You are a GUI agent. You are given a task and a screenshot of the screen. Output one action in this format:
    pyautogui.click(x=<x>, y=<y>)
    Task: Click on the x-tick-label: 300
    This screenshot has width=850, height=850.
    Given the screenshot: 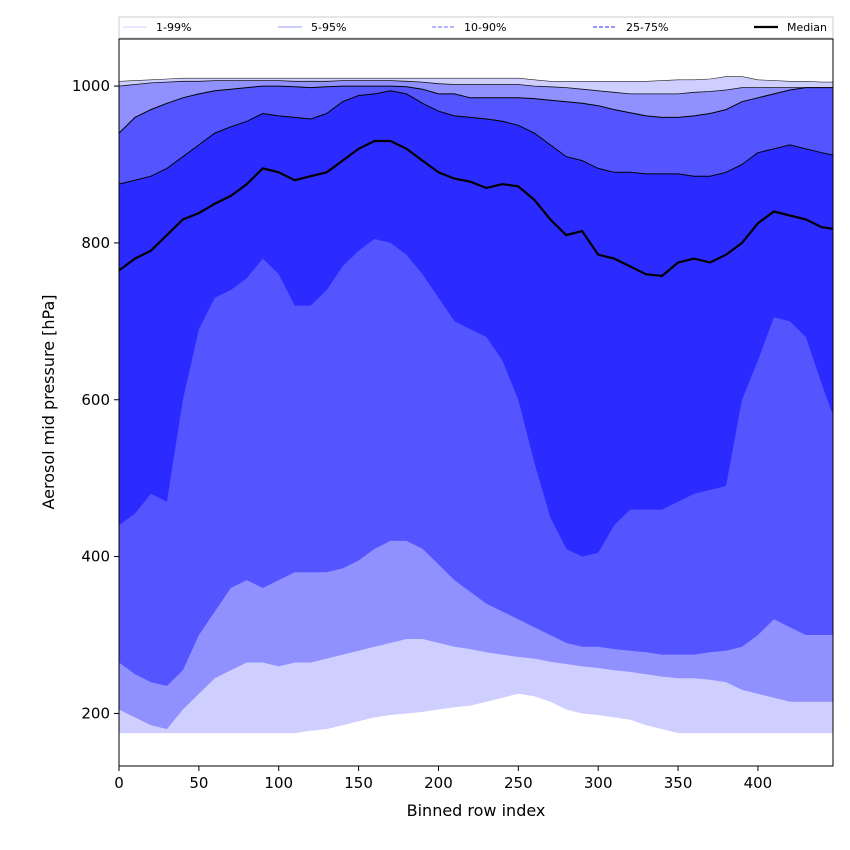 What is the action you would take?
    pyautogui.click(x=598, y=783)
    